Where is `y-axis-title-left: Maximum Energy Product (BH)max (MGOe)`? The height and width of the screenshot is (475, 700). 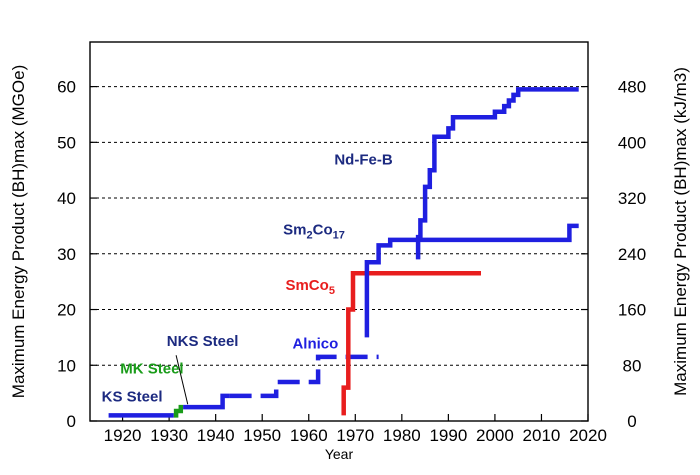 y-axis-title-left: Maximum Energy Product (BH)max (MGOe) is located at coordinates (18, 231).